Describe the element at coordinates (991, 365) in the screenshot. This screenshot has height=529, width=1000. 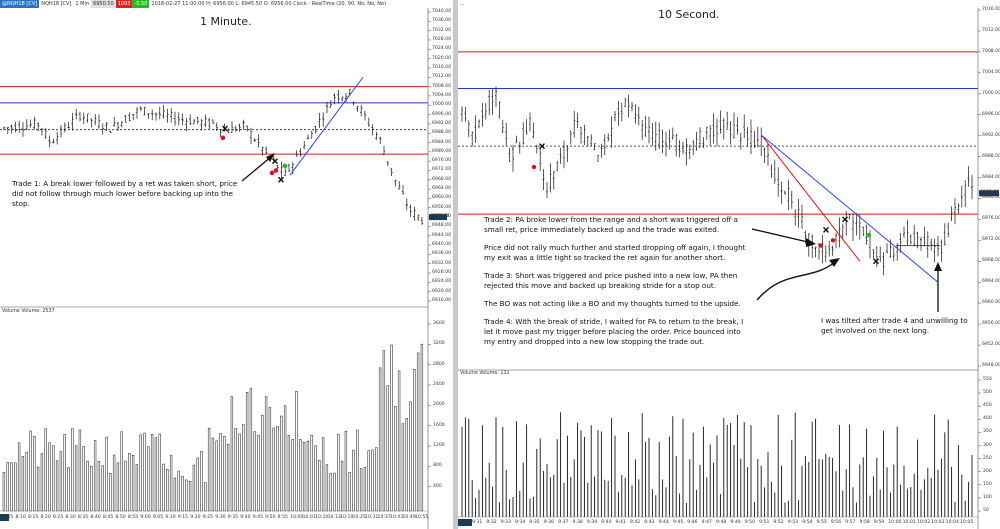
I see `right-price-tick-label: 6948.00` at that location.